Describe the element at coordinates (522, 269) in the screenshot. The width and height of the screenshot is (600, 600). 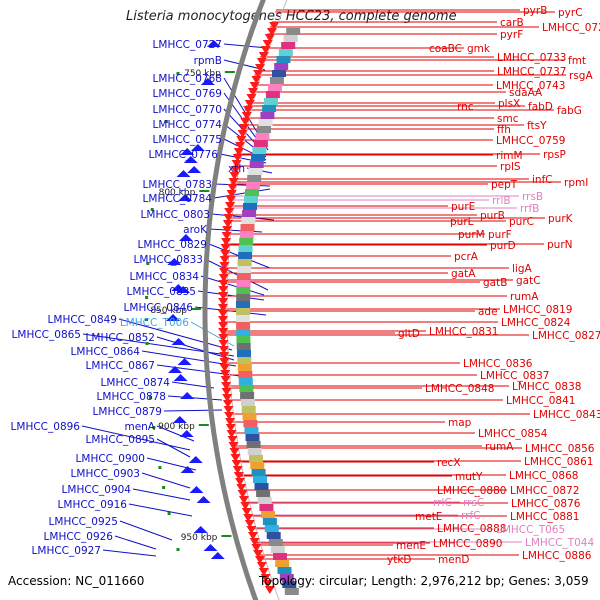
I see `gene-label: ligA` at that location.